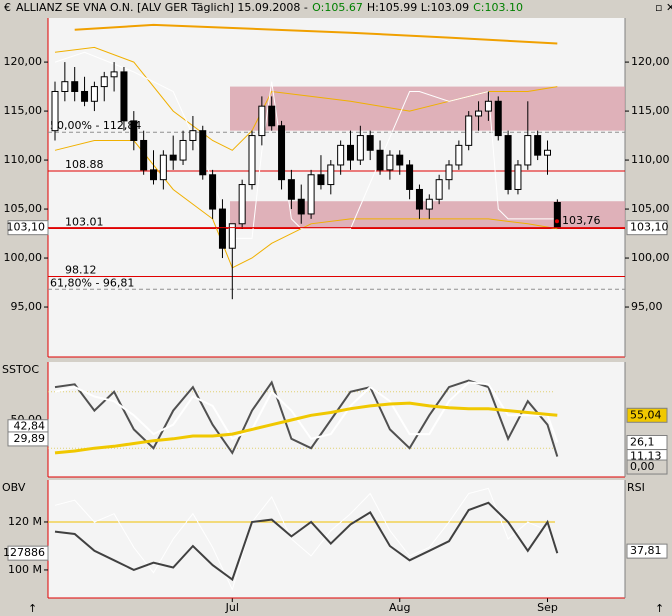  Describe the element at coordinates (84, 164) in the screenshot. I see `support-label: 108.88` at that location.